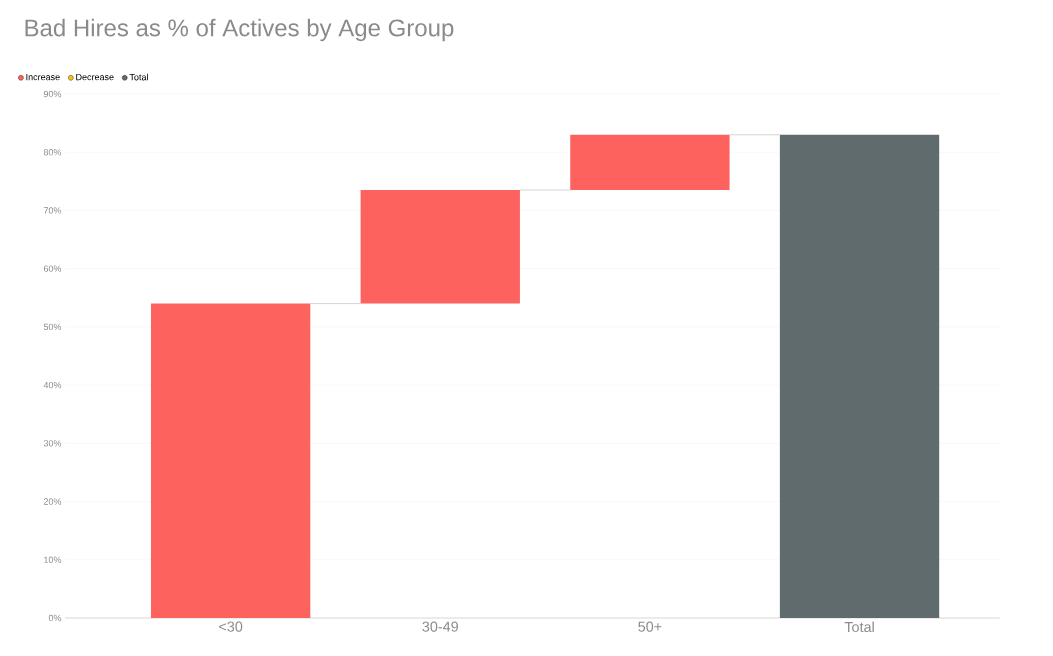  Describe the element at coordinates (859, 627) in the screenshot. I see `x-tick-label: Total` at that location.